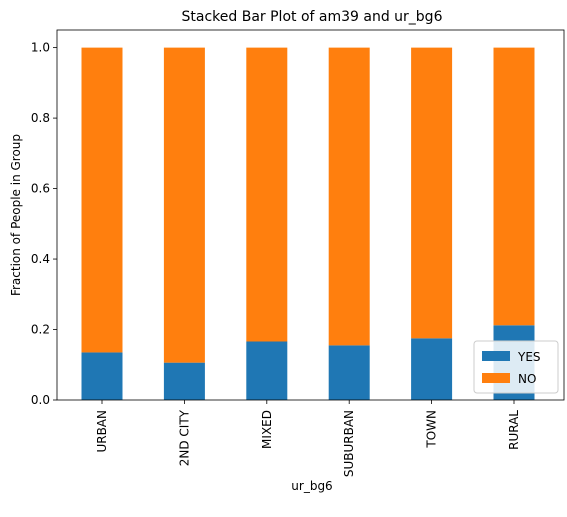  What do you see at coordinates (16, 215) in the screenshot?
I see `y-axis-title: Fraction of People in Group` at bounding box center [16, 215].